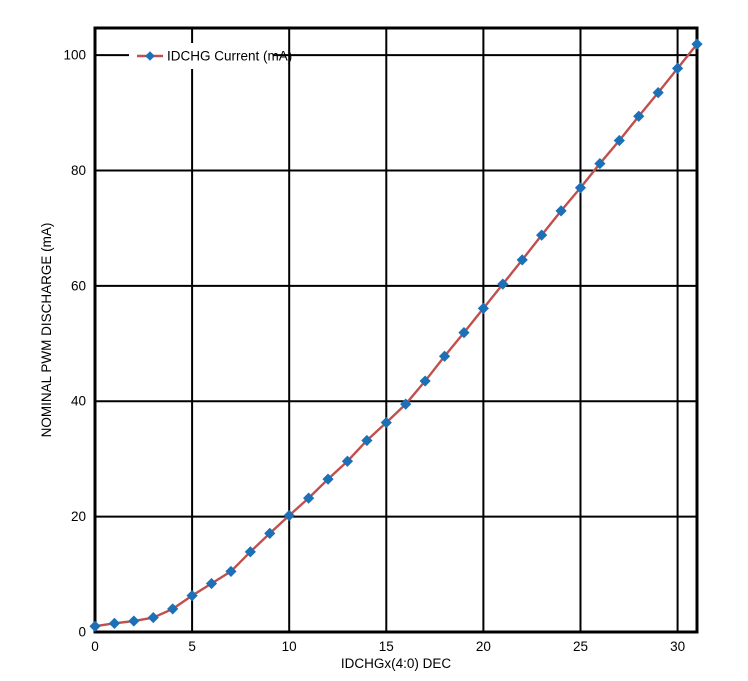  What do you see at coordinates (46, 330) in the screenshot?
I see `y-axis-title: NOMINAL PWM DISCHARGE (mA)` at bounding box center [46, 330].